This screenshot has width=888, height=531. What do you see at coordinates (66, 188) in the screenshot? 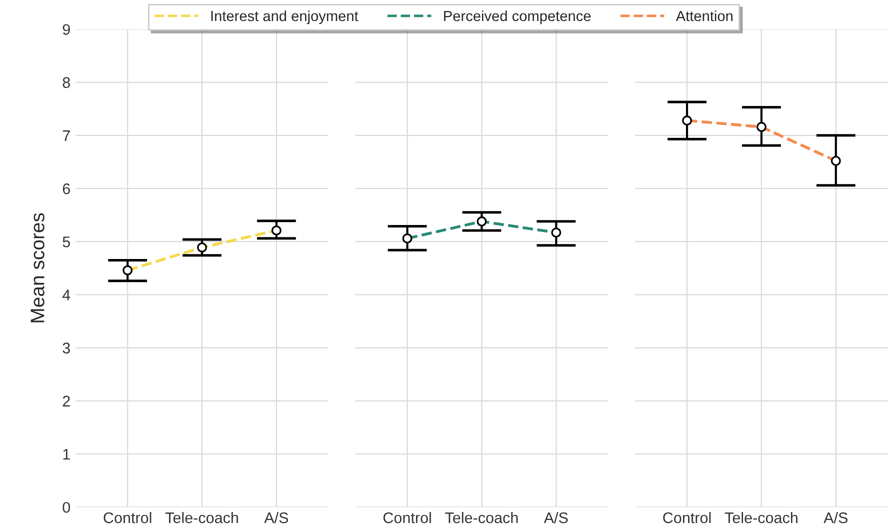
I see `y-tick-label: 6` at bounding box center [66, 188].